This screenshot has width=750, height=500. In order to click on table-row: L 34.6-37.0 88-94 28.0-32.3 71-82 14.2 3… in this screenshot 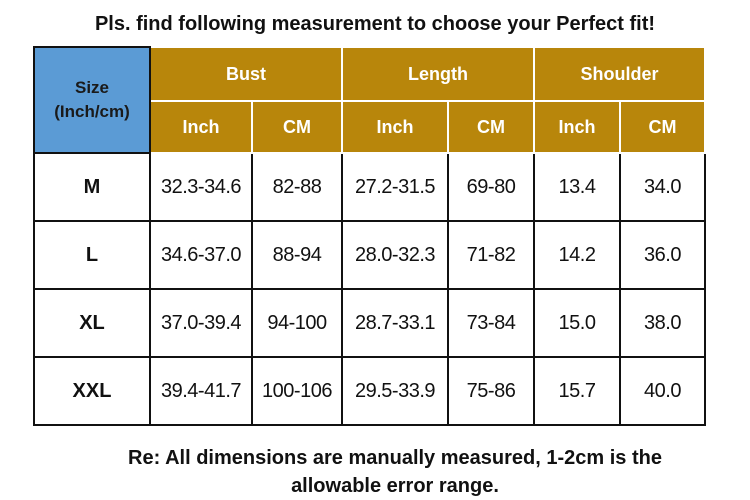, I will do `click(370, 255)`.